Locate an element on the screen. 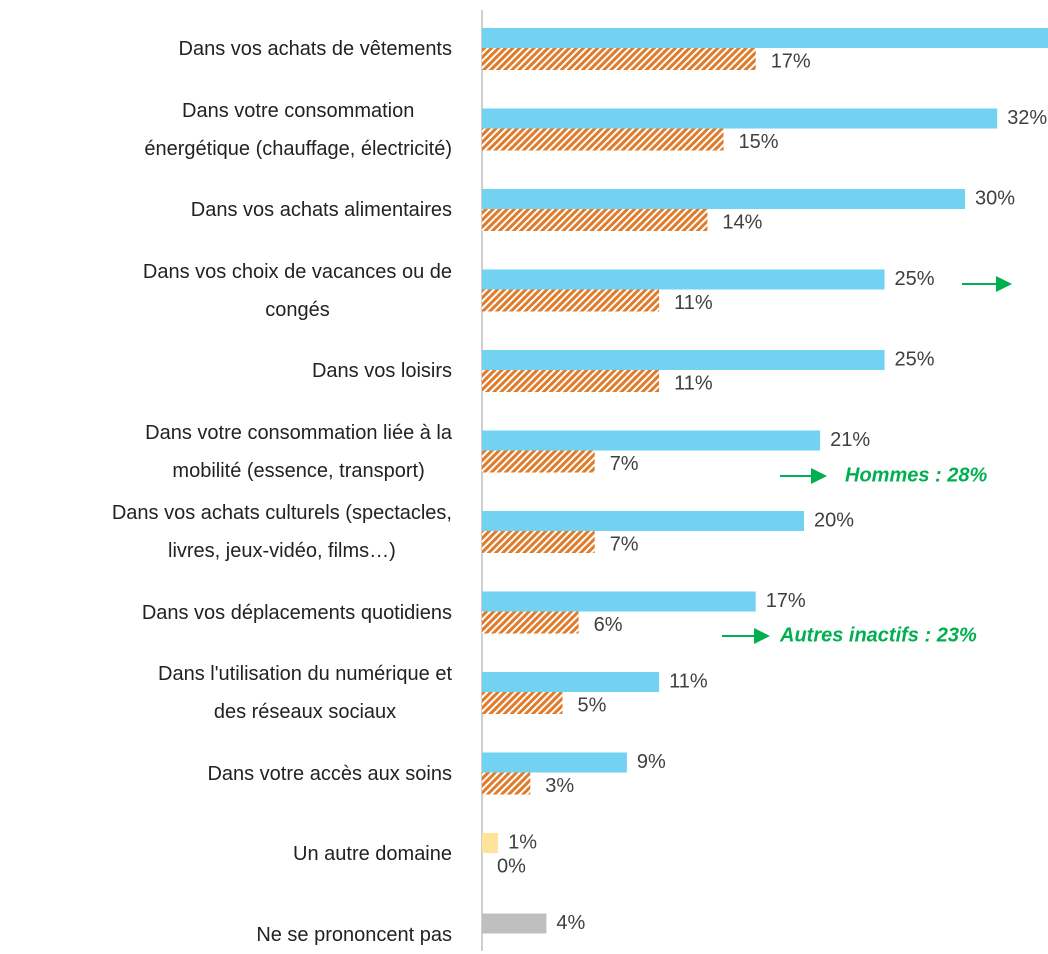 Image resolution: width=1048 pixels, height=954 pixels. annotation: Hommes : 28% is located at coordinates (916, 475).